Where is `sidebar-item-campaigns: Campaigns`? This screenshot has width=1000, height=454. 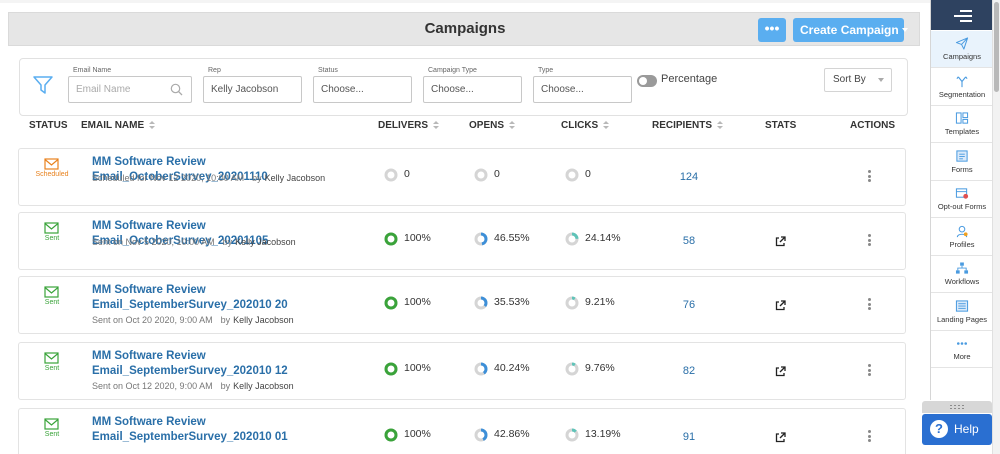
sidebar-item-campaigns: Campaigns is located at coordinates (962, 49).